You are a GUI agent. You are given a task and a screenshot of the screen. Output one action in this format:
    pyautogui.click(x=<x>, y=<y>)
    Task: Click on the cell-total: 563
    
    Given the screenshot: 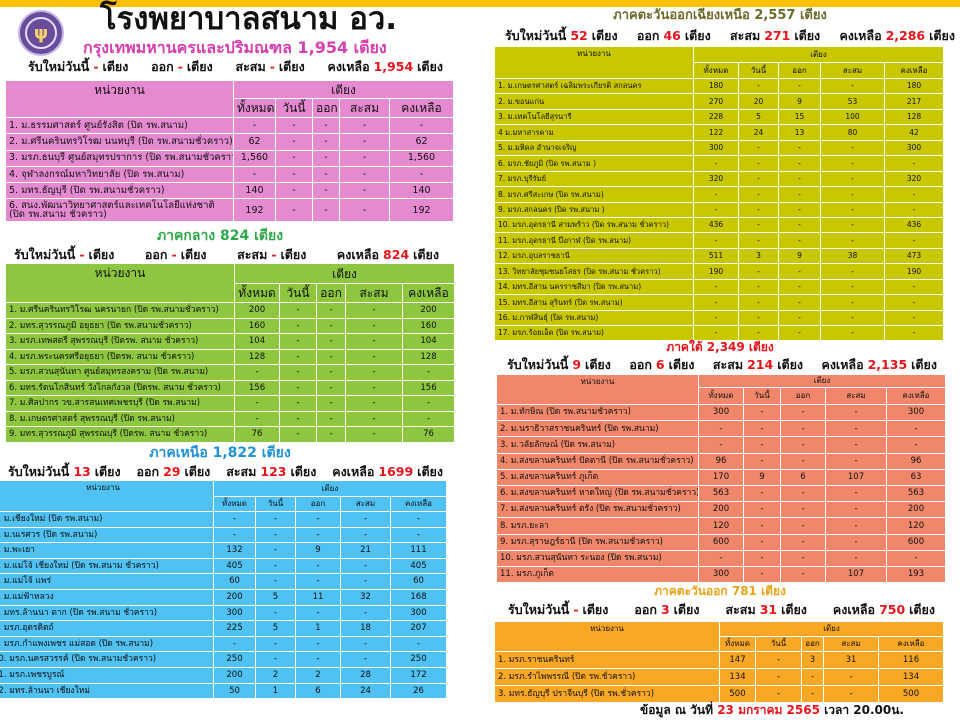 What is the action you would take?
    pyautogui.click(x=721, y=493)
    